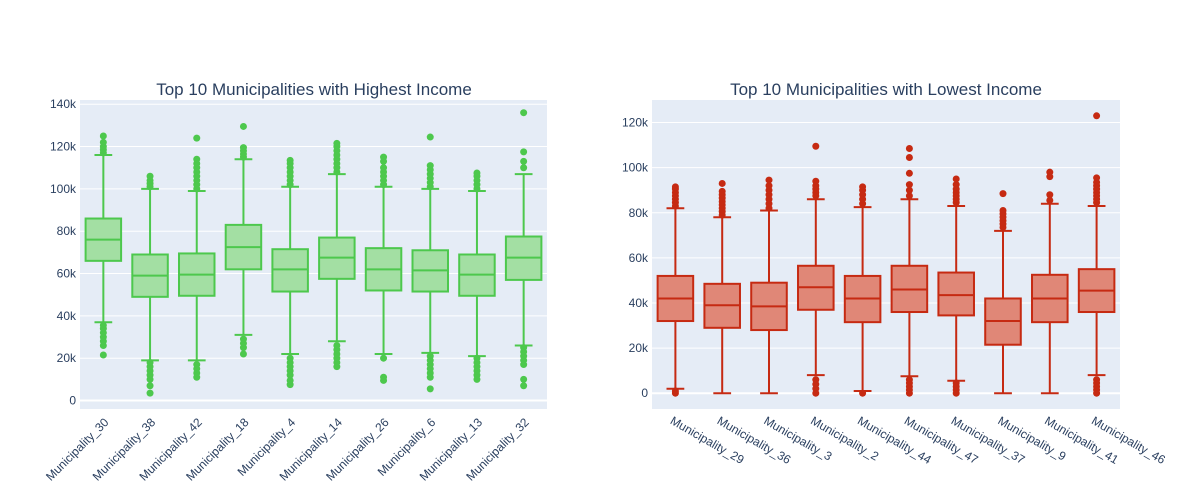  What do you see at coordinates (63, 104) in the screenshot?
I see `y-tick-label: 140k` at bounding box center [63, 104].